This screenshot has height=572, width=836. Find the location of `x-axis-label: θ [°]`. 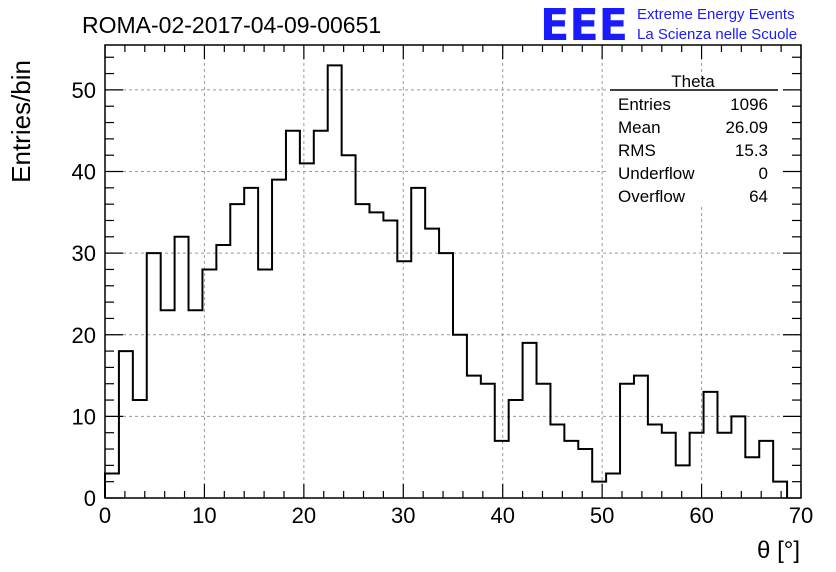

x-axis-label: θ [°] is located at coordinates (778, 550).